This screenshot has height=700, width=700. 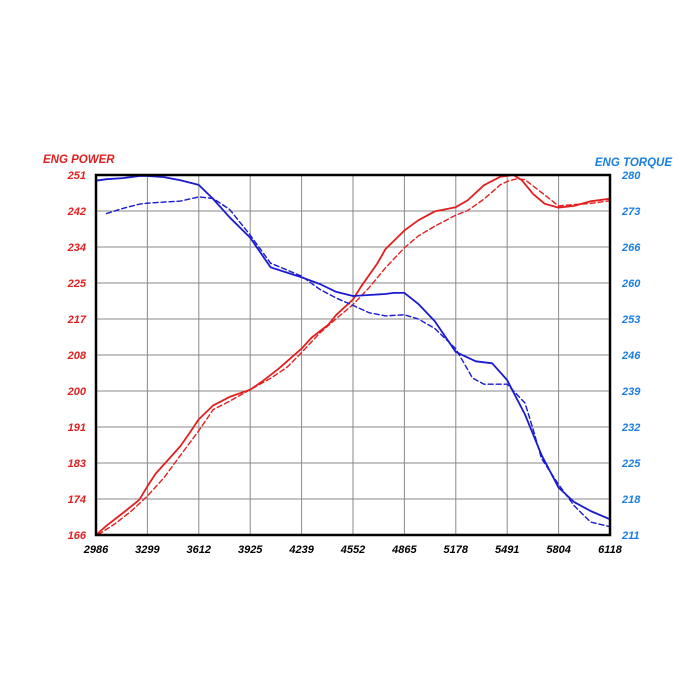 I want to click on y-right-tick-label: 273, so click(x=630, y=212).